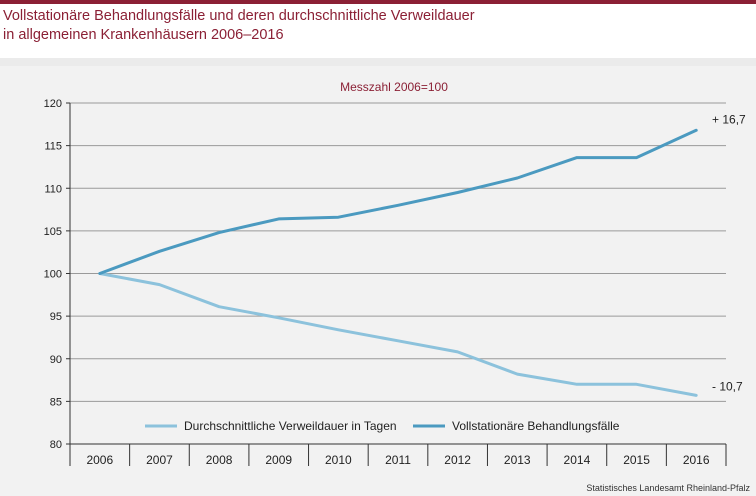 Image resolution: width=756 pixels, height=496 pixels. Describe the element at coordinates (727, 386) in the screenshot. I see `end-label: - 10,7` at that location.